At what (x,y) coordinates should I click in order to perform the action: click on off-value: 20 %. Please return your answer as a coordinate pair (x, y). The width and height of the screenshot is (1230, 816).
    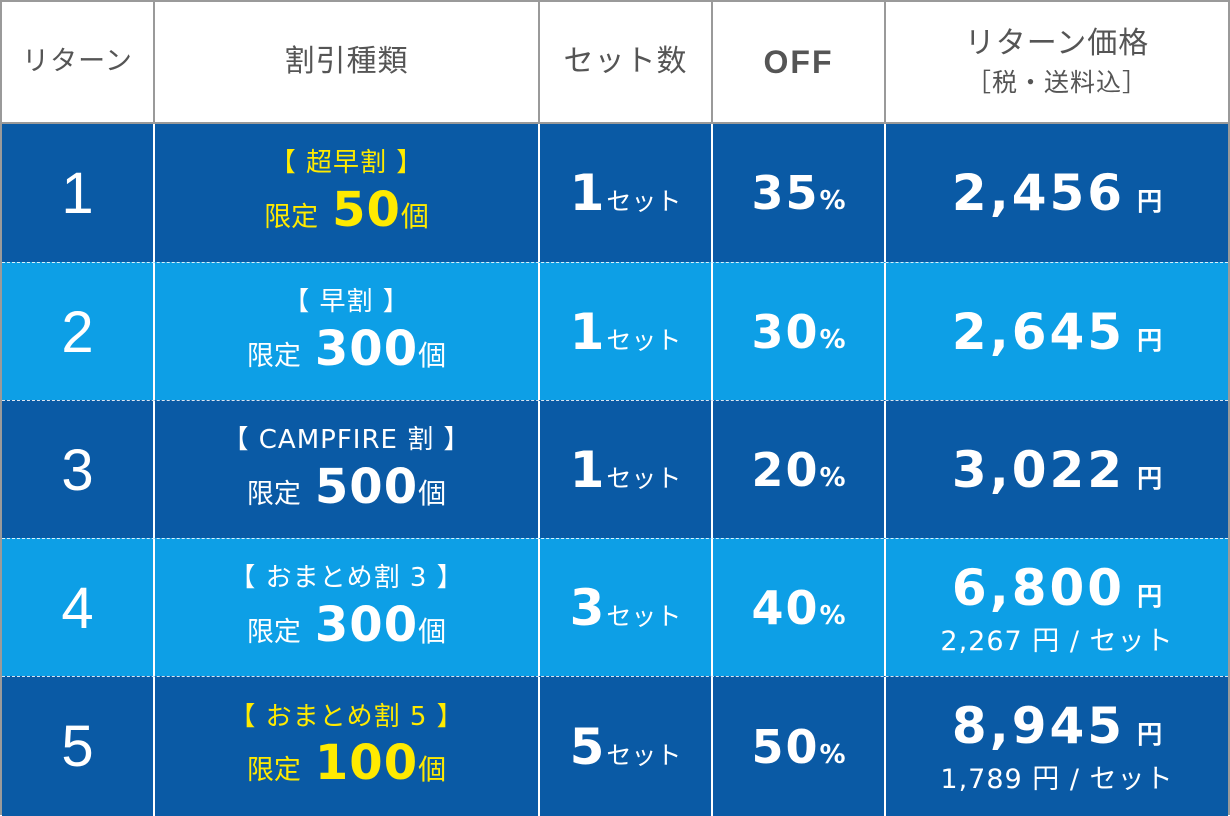
    Looking at the image, I should click on (798, 470).